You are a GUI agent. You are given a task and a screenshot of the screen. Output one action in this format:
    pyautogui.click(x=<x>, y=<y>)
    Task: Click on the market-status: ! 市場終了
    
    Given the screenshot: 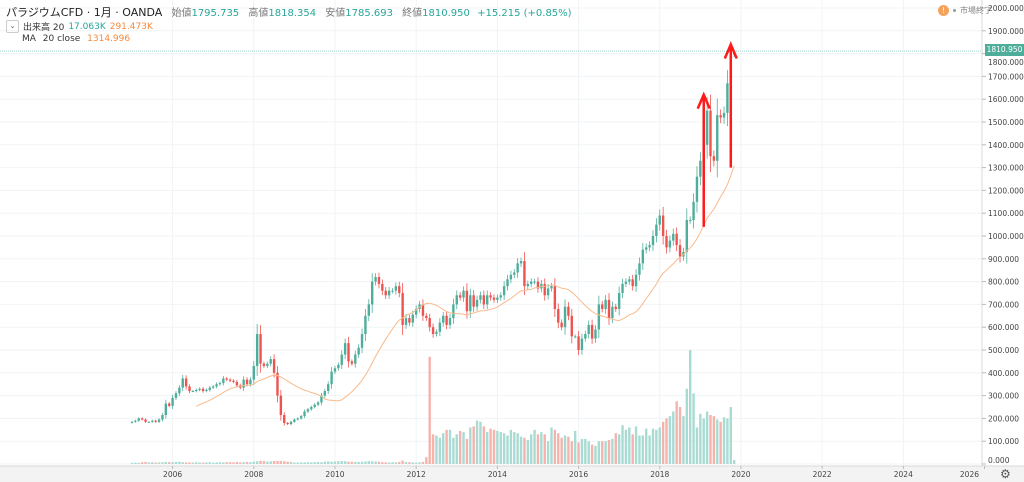 What is the action you would take?
    pyautogui.click(x=965, y=10)
    